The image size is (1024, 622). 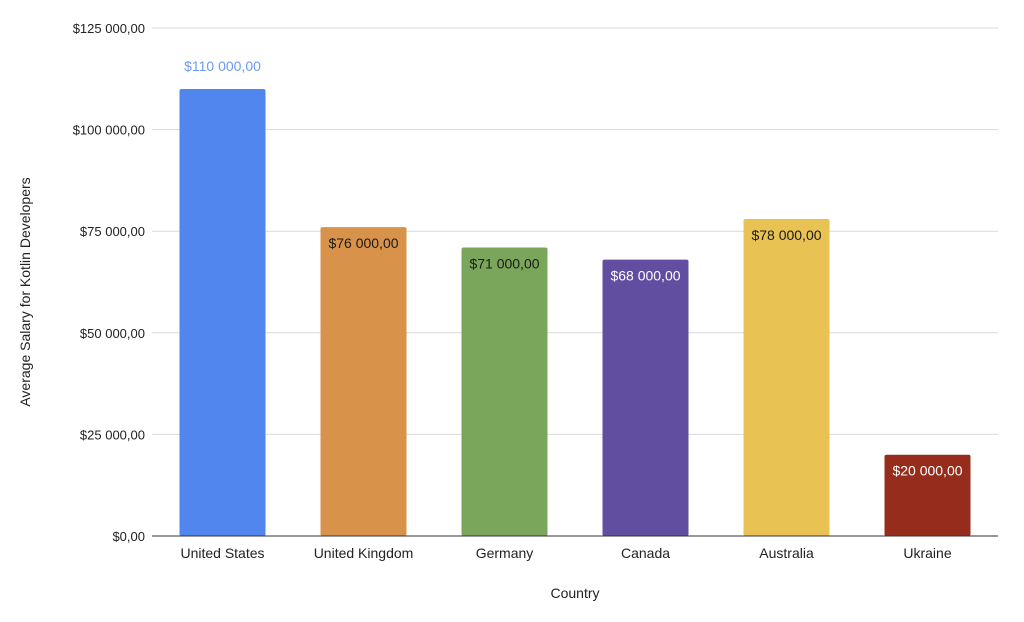 What do you see at coordinates (364, 553) in the screenshot?
I see `x-tick-label: United Kingdom` at bounding box center [364, 553].